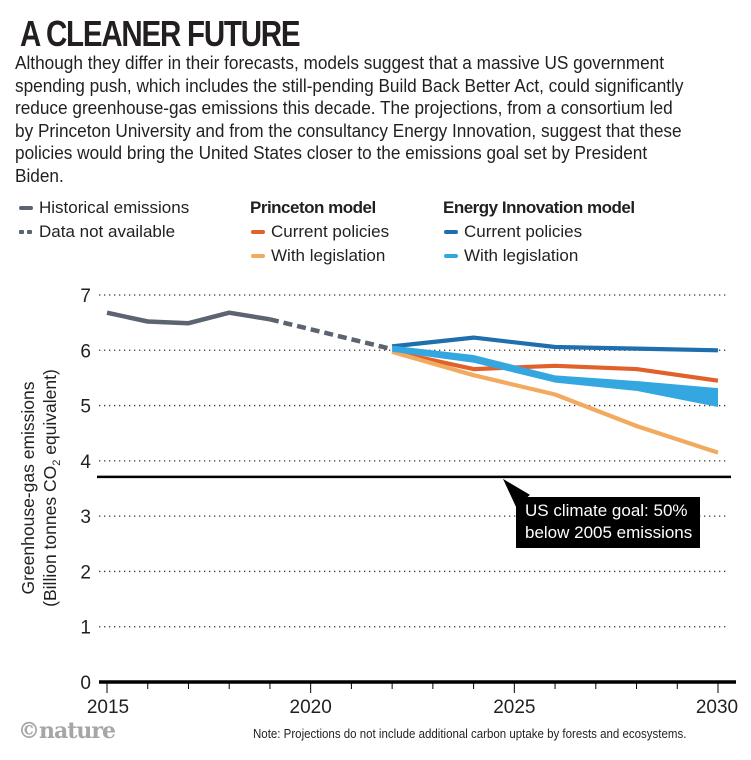  What do you see at coordinates (258, 256) in the screenshot?
I see `legend-swatch-princeton-legislation` at bounding box center [258, 256].